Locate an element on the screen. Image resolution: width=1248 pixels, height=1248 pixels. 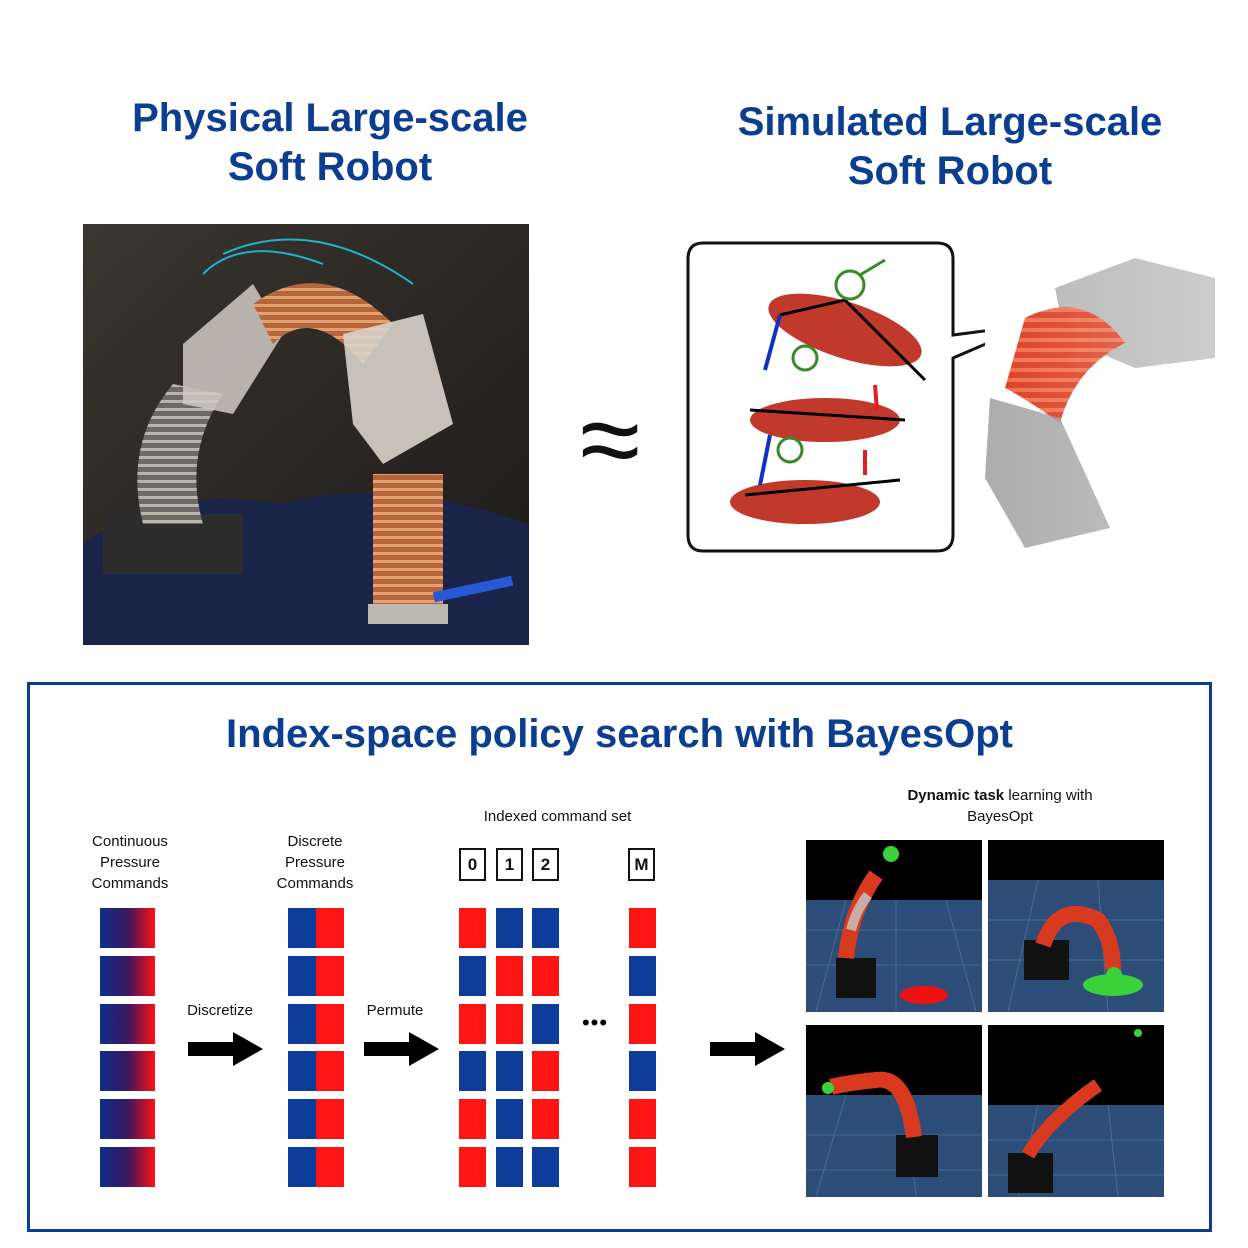
policy-search-title: Index-space policy search with BayesOpt is located at coordinates (619, 734).